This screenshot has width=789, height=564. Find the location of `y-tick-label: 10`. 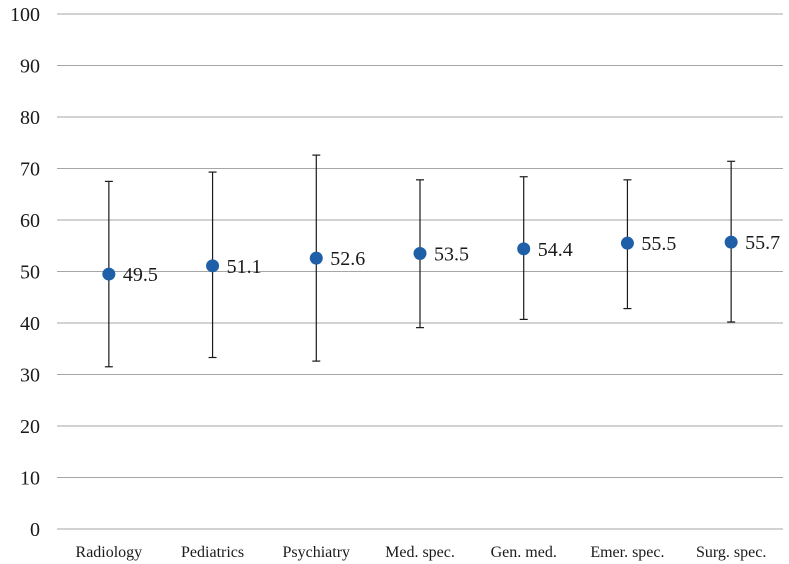

y-tick-label: 10 is located at coordinates (30, 479).